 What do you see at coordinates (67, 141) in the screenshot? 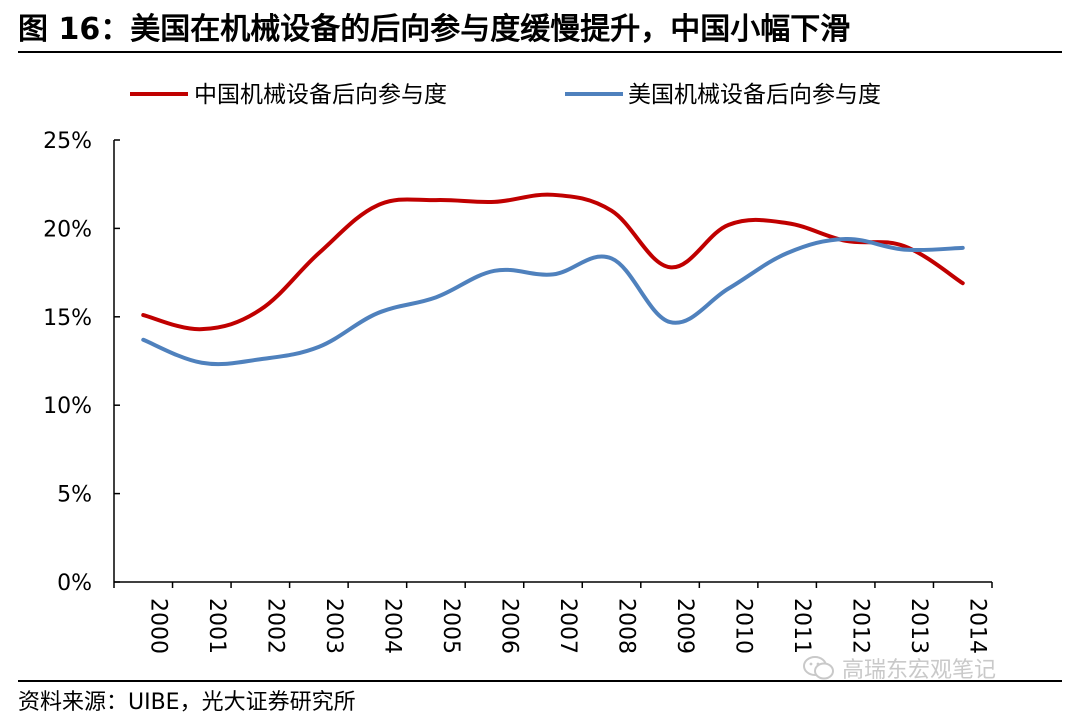
I see `y-tick-label: 25%` at bounding box center [67, 141].